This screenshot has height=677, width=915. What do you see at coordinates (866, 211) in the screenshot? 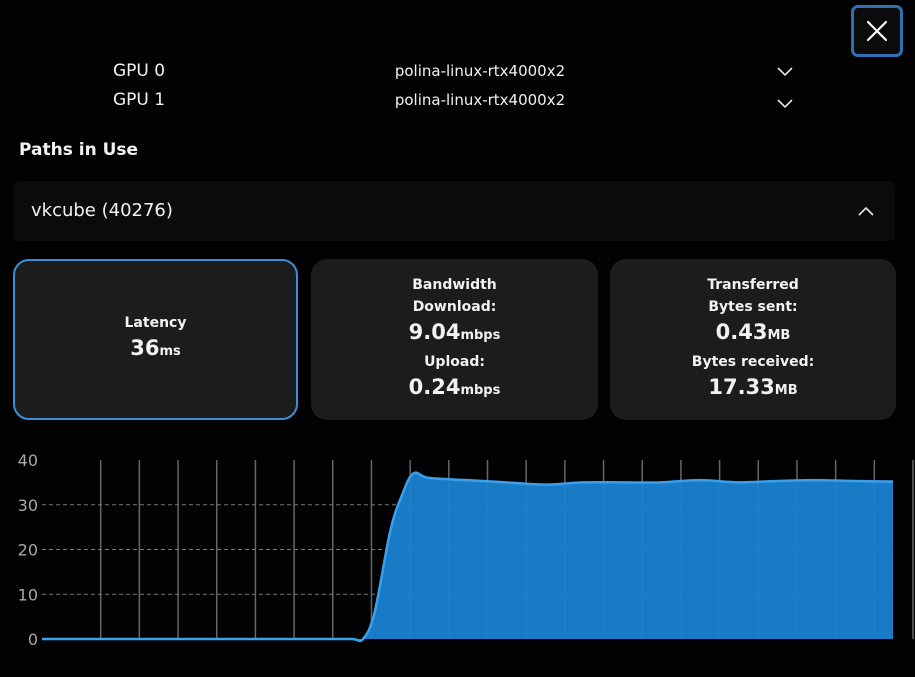
I see `chevron-up-icon` at bounding box center [866, 211].